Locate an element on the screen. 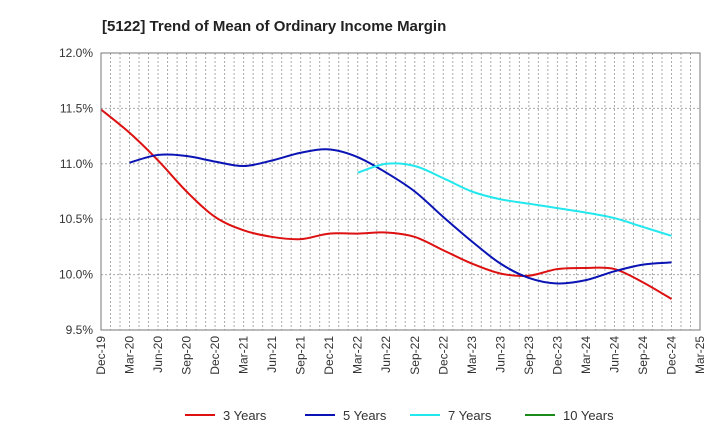 This screenshot has width=720, height=440. legend-label: 5 Years is located at coordinates (365, 415).